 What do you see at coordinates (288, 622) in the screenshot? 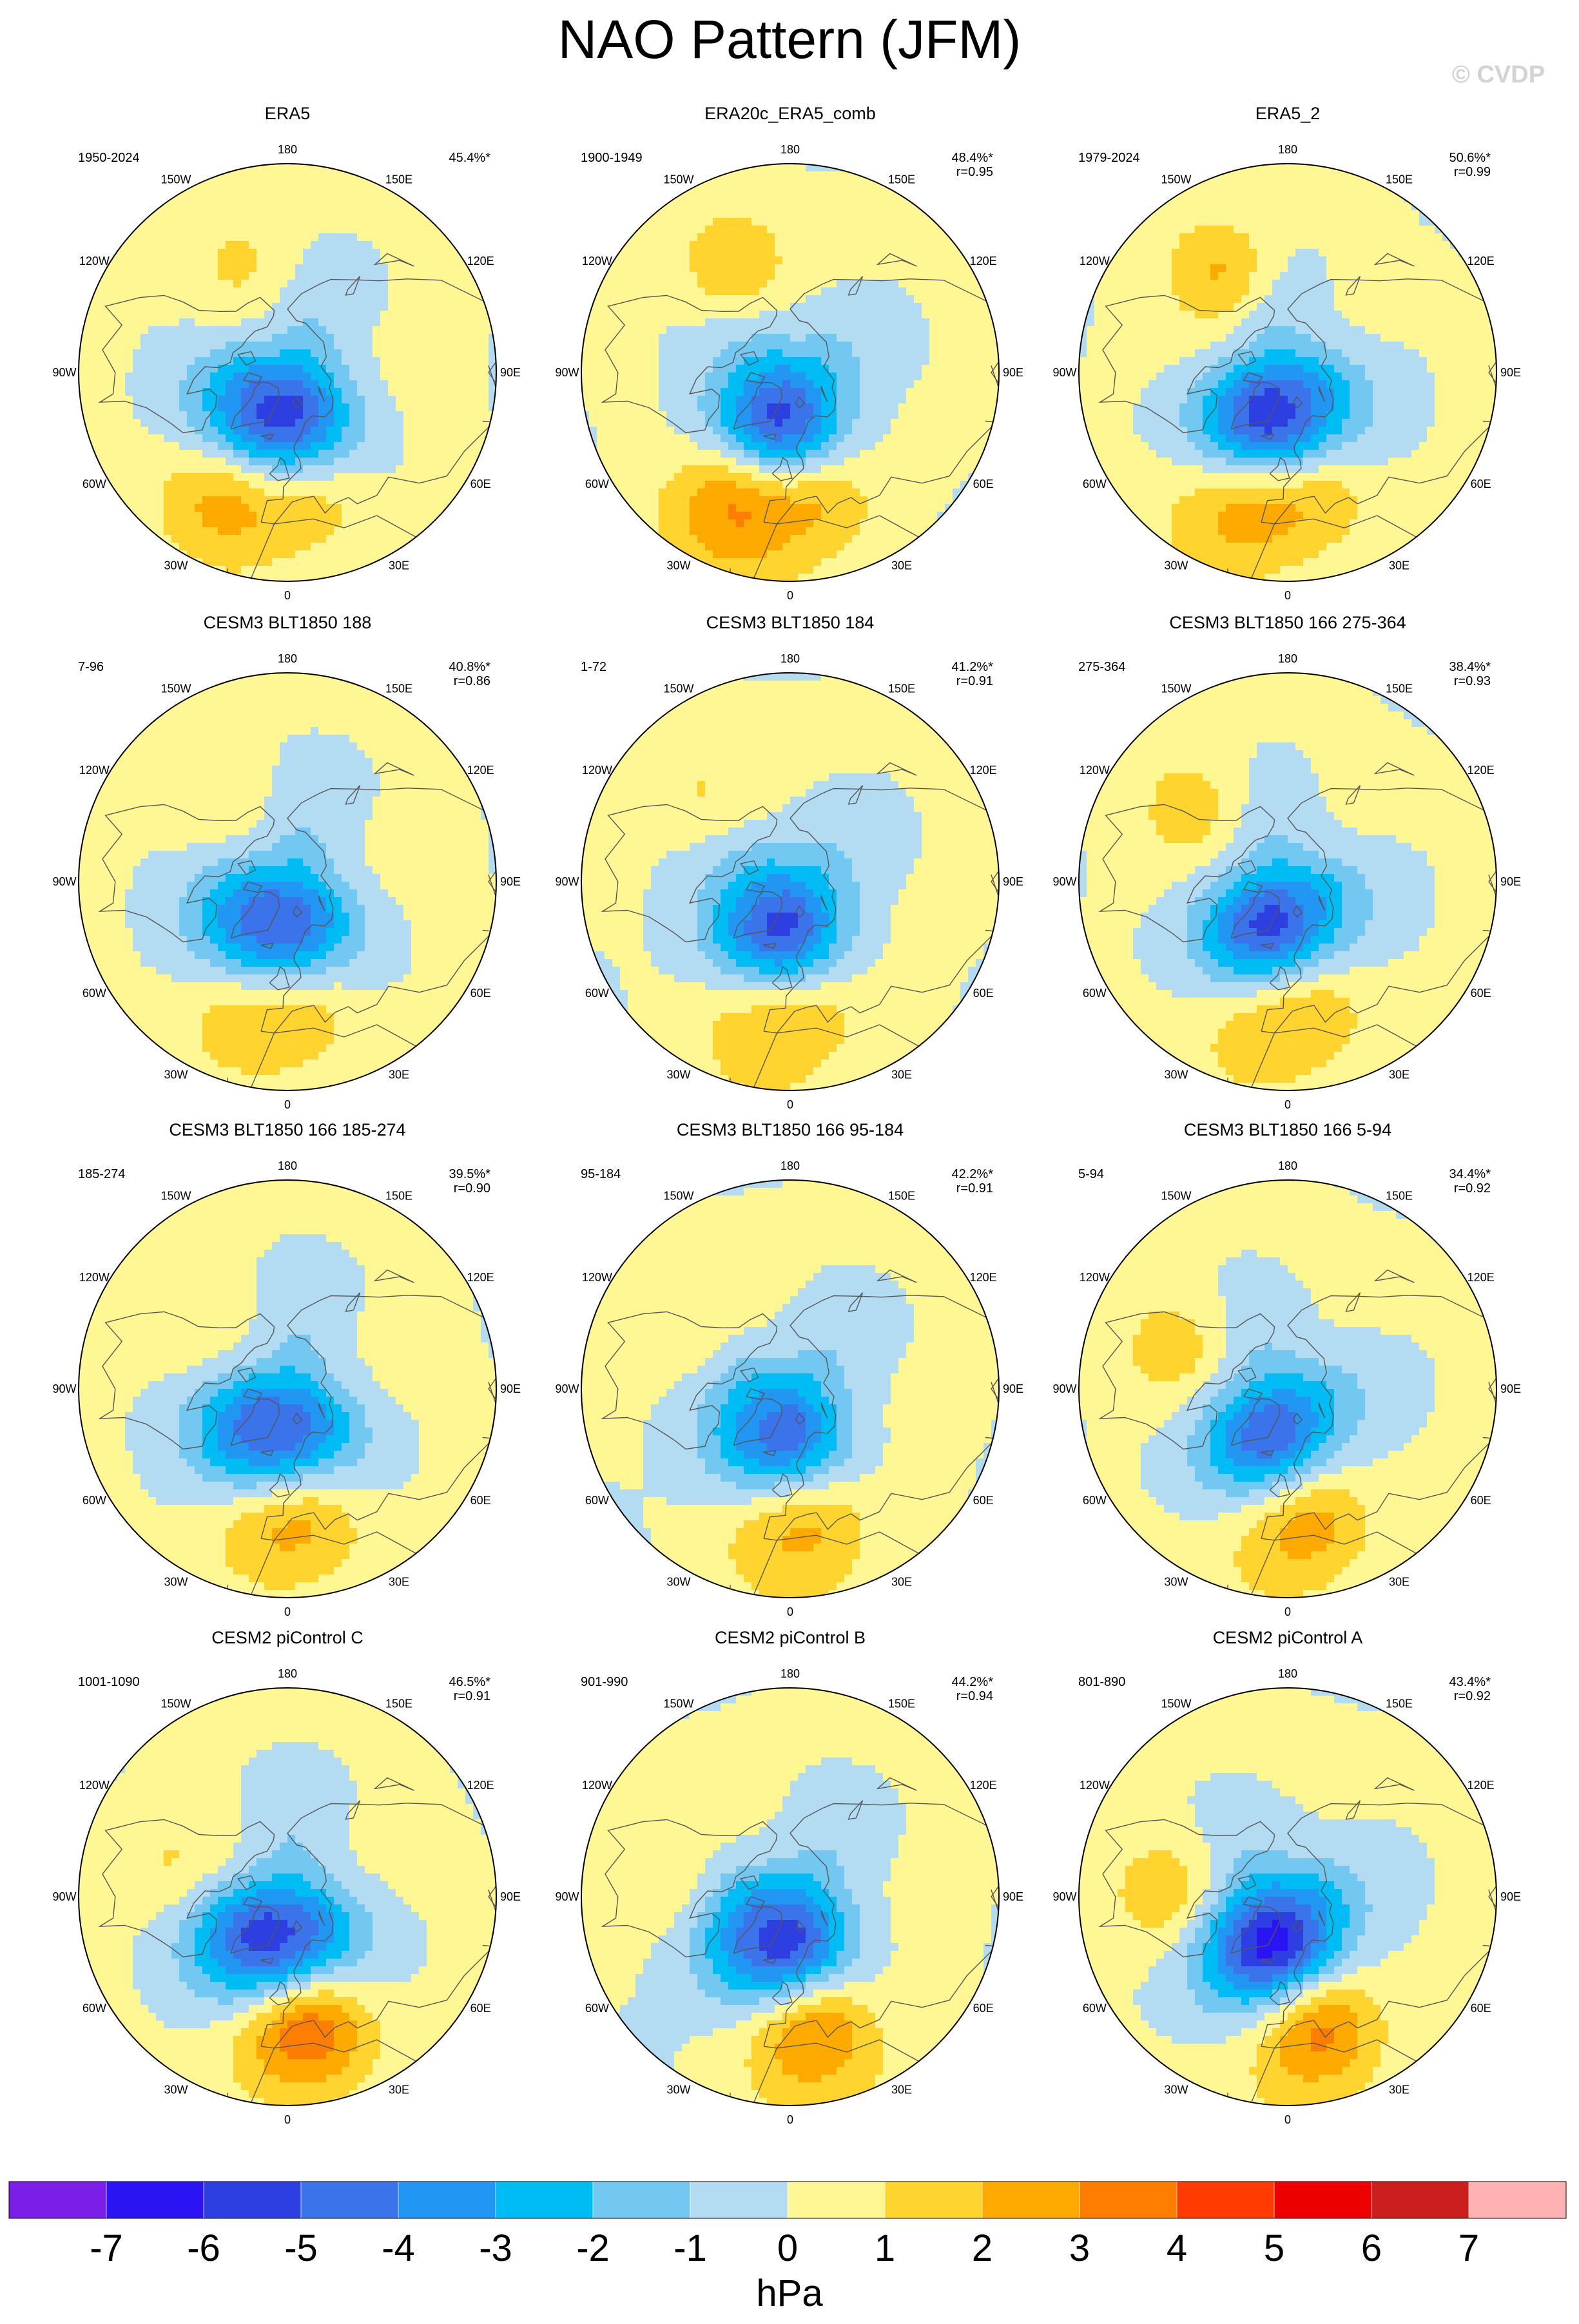
I see `panel-title: CESM3 BLT1850 188` at bounding box center [288, 622].